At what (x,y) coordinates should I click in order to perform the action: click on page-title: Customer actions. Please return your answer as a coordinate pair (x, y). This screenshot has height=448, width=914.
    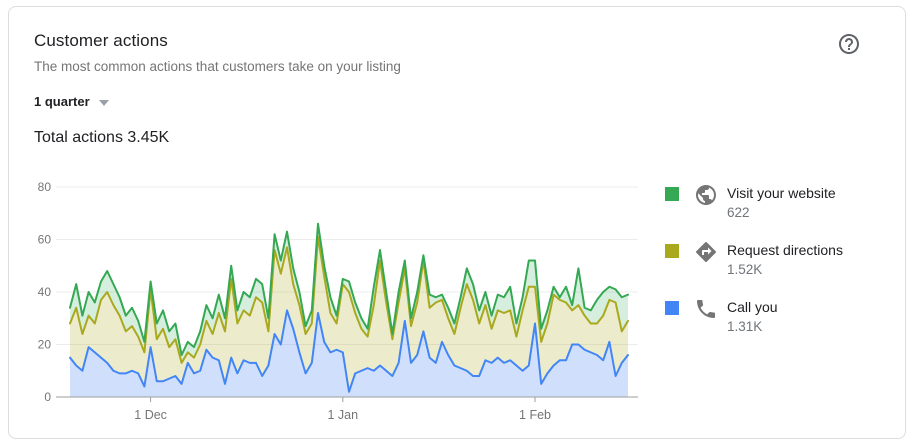
    Looking at the image, I should click on (101, 40).